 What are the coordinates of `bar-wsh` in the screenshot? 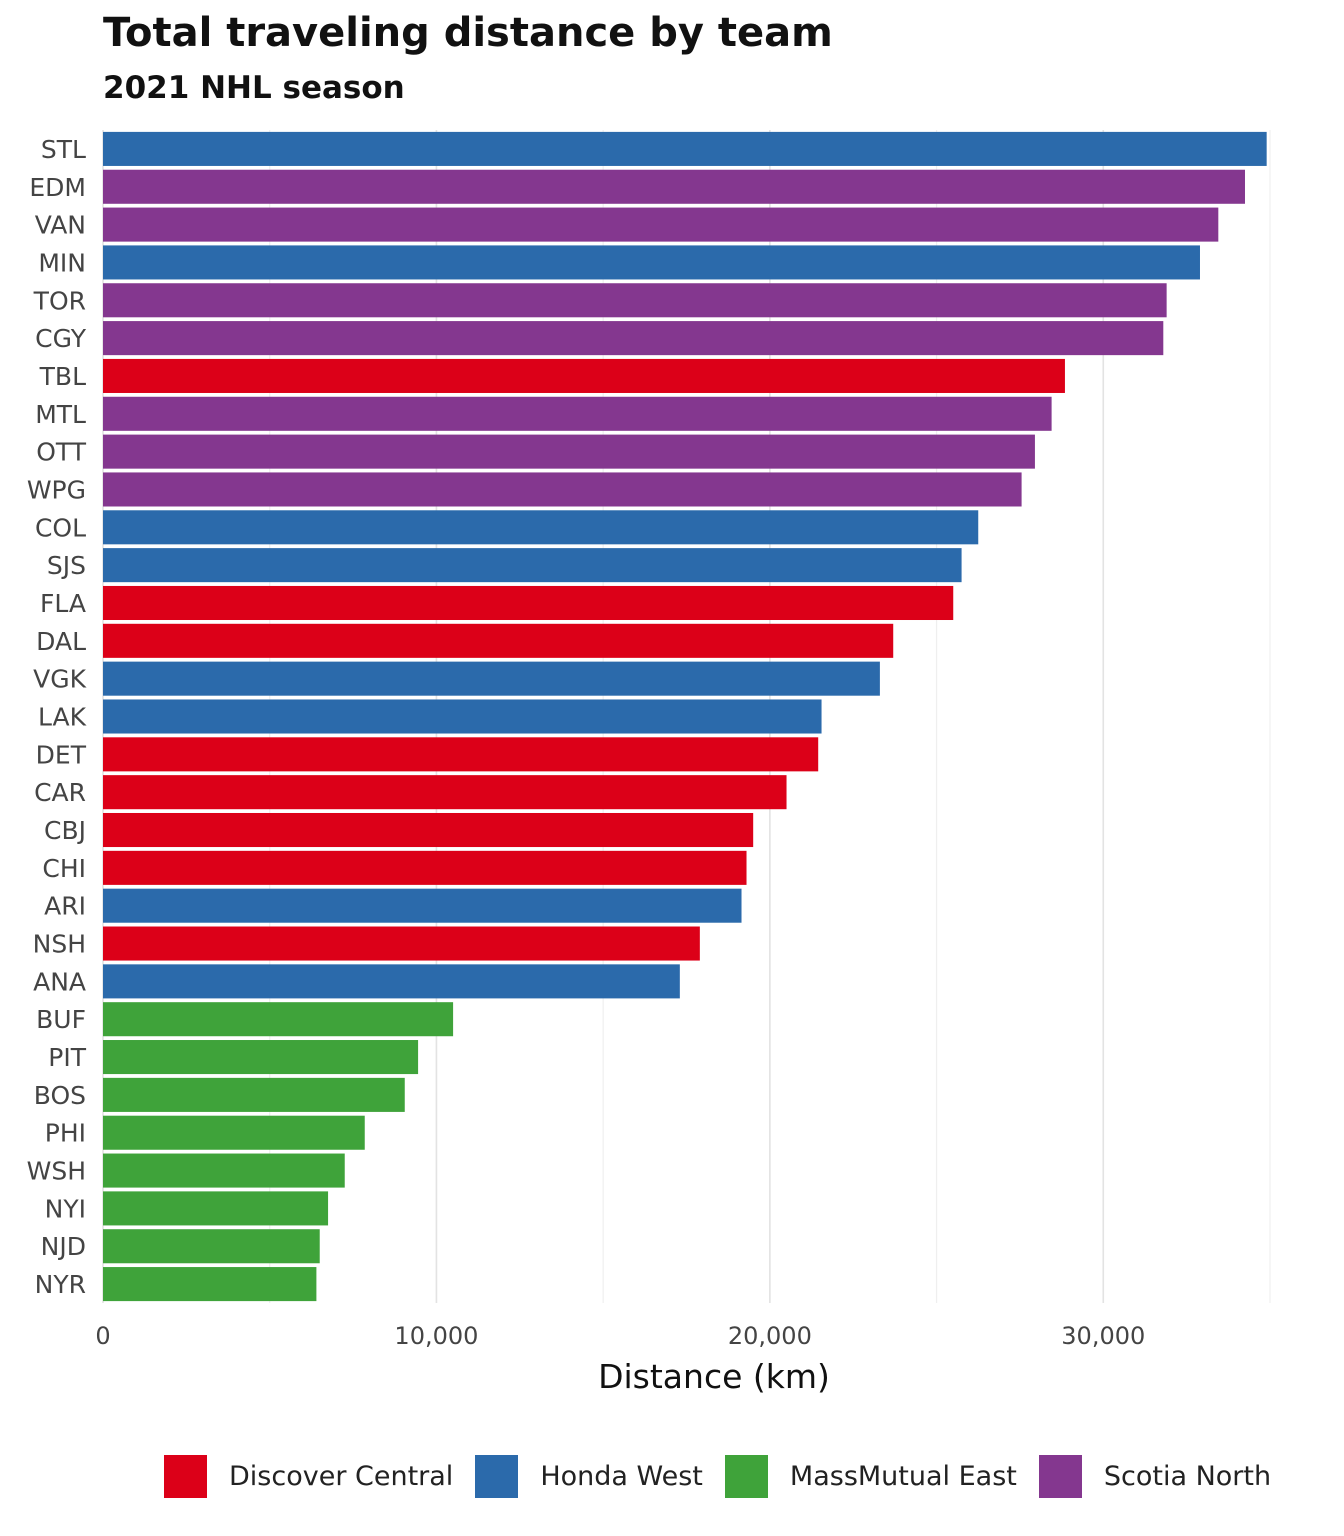 It's located at (224, 1170).